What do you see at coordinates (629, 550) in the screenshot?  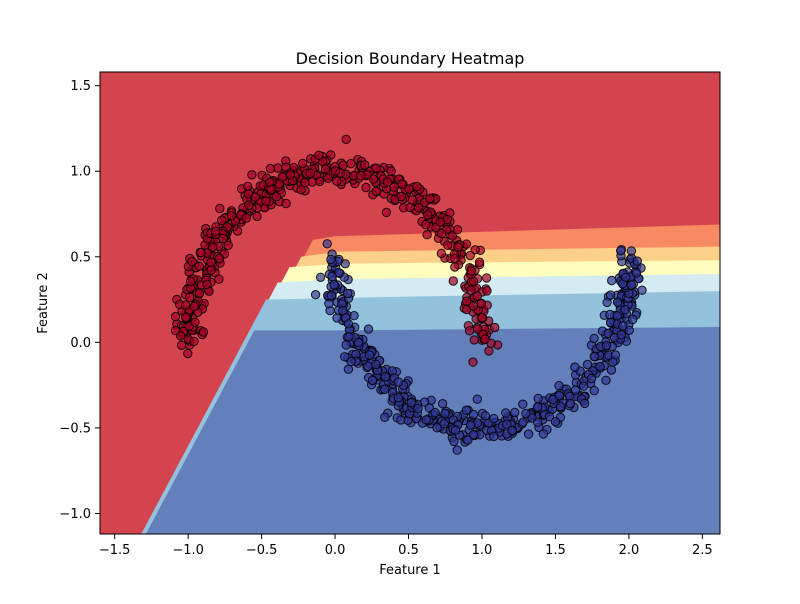 I see `x-tick-label: 2.0` at bounding box center [629, 550].